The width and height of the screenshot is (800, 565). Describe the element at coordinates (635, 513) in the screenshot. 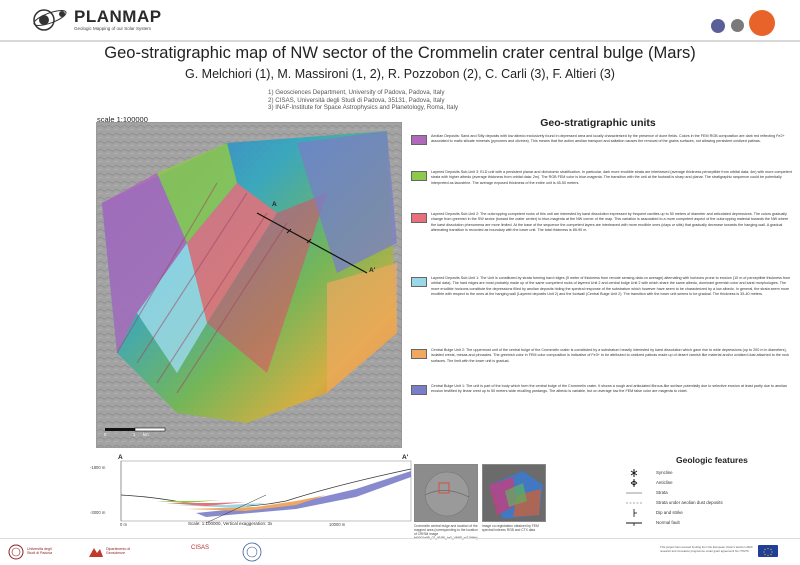

I see `dip-strike-icon` at that location.